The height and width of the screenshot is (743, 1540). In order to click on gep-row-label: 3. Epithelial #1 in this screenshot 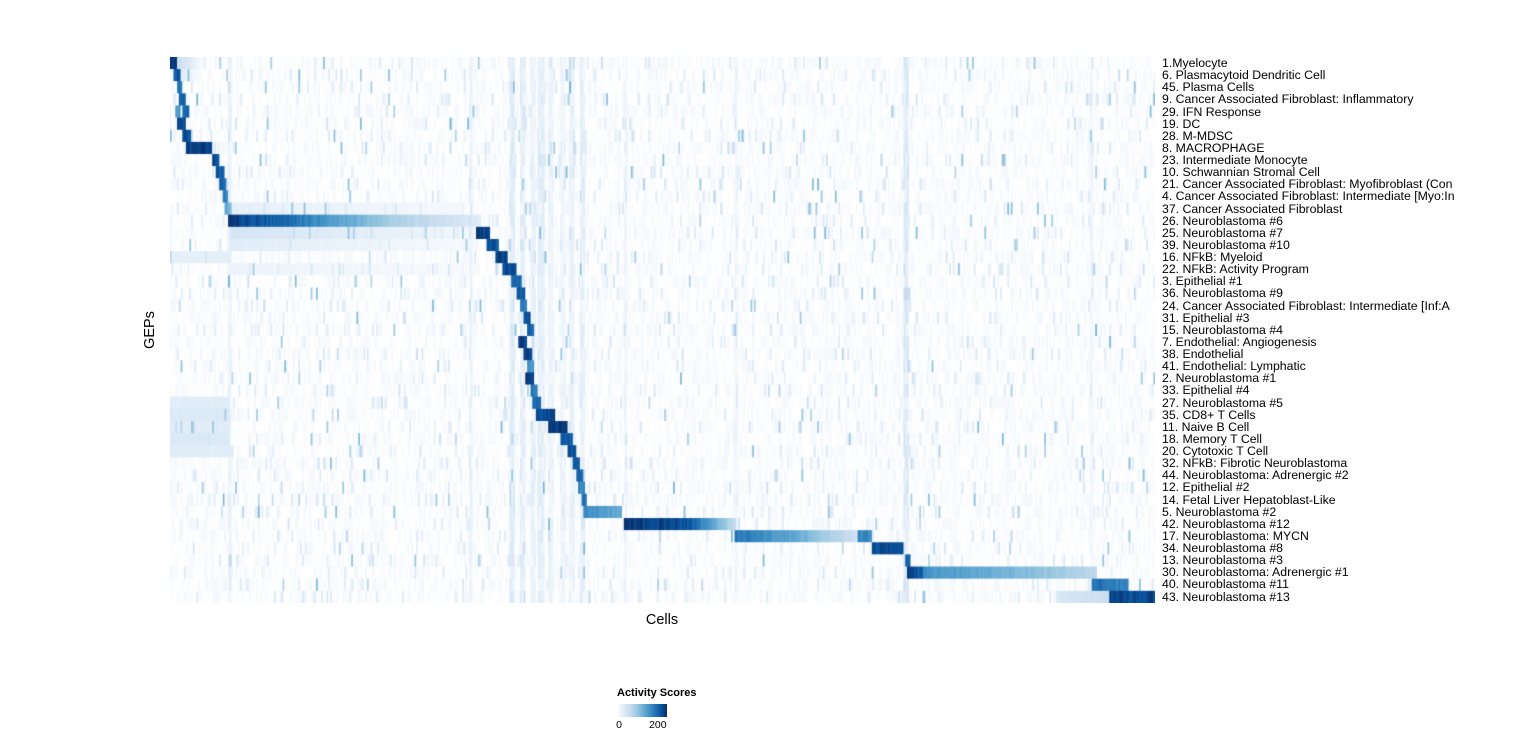, I will do `click(1202, 281)`.